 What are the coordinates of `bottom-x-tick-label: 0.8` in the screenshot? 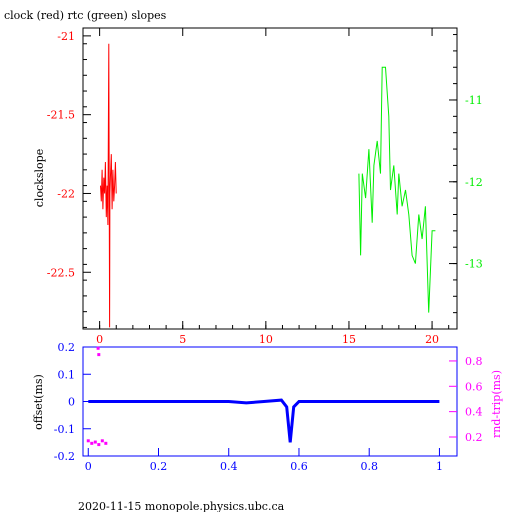 It's located at (369, 466).